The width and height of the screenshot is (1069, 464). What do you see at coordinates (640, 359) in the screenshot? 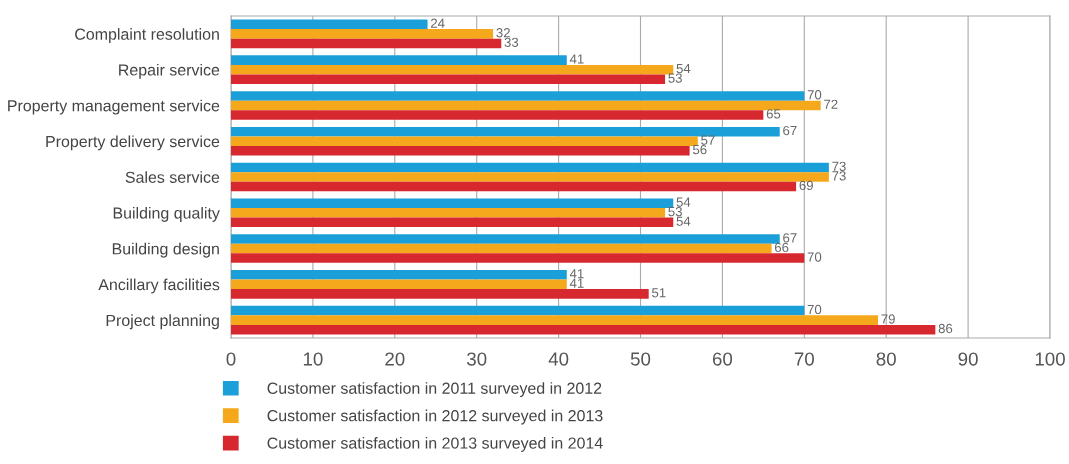
I see `x-tick-label: 50` at bounding box center [640, 359].